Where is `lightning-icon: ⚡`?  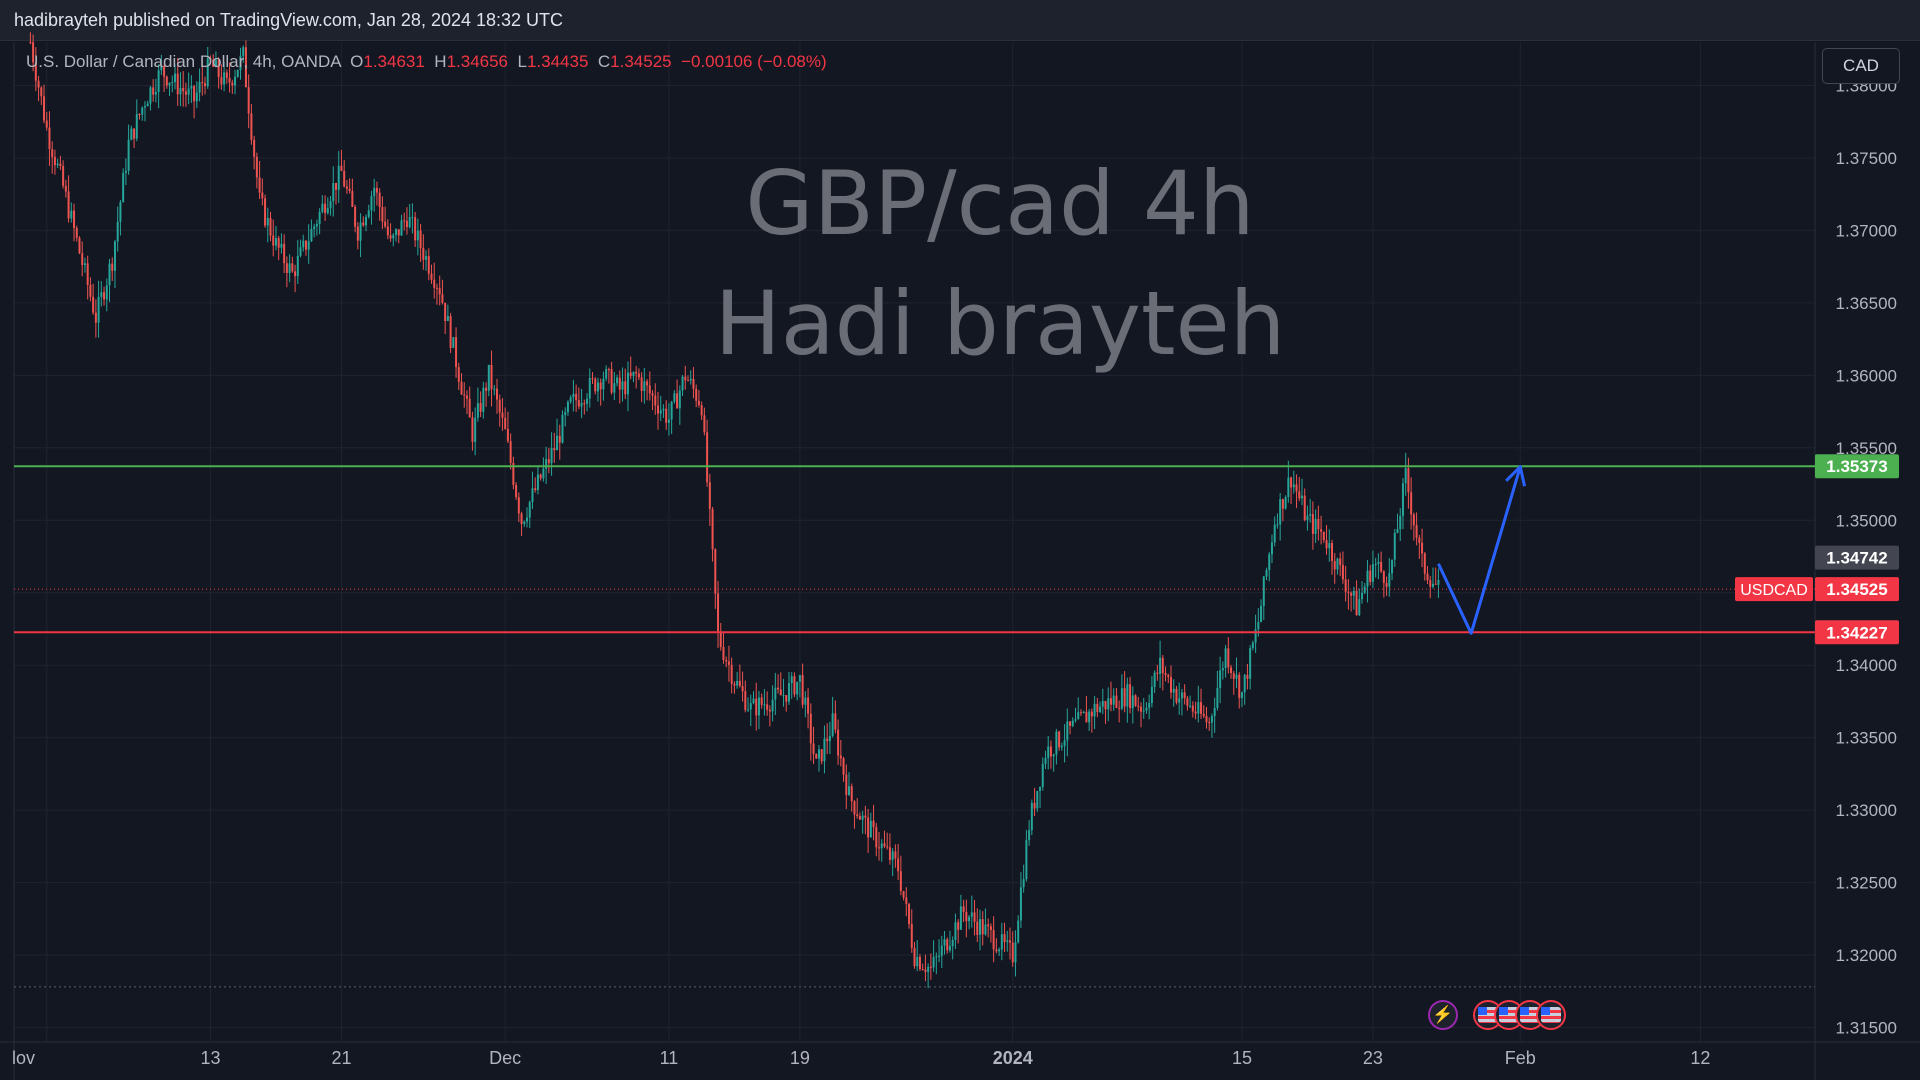
lightning-icon: ⚡ is located at coordinates (1443, 1015).